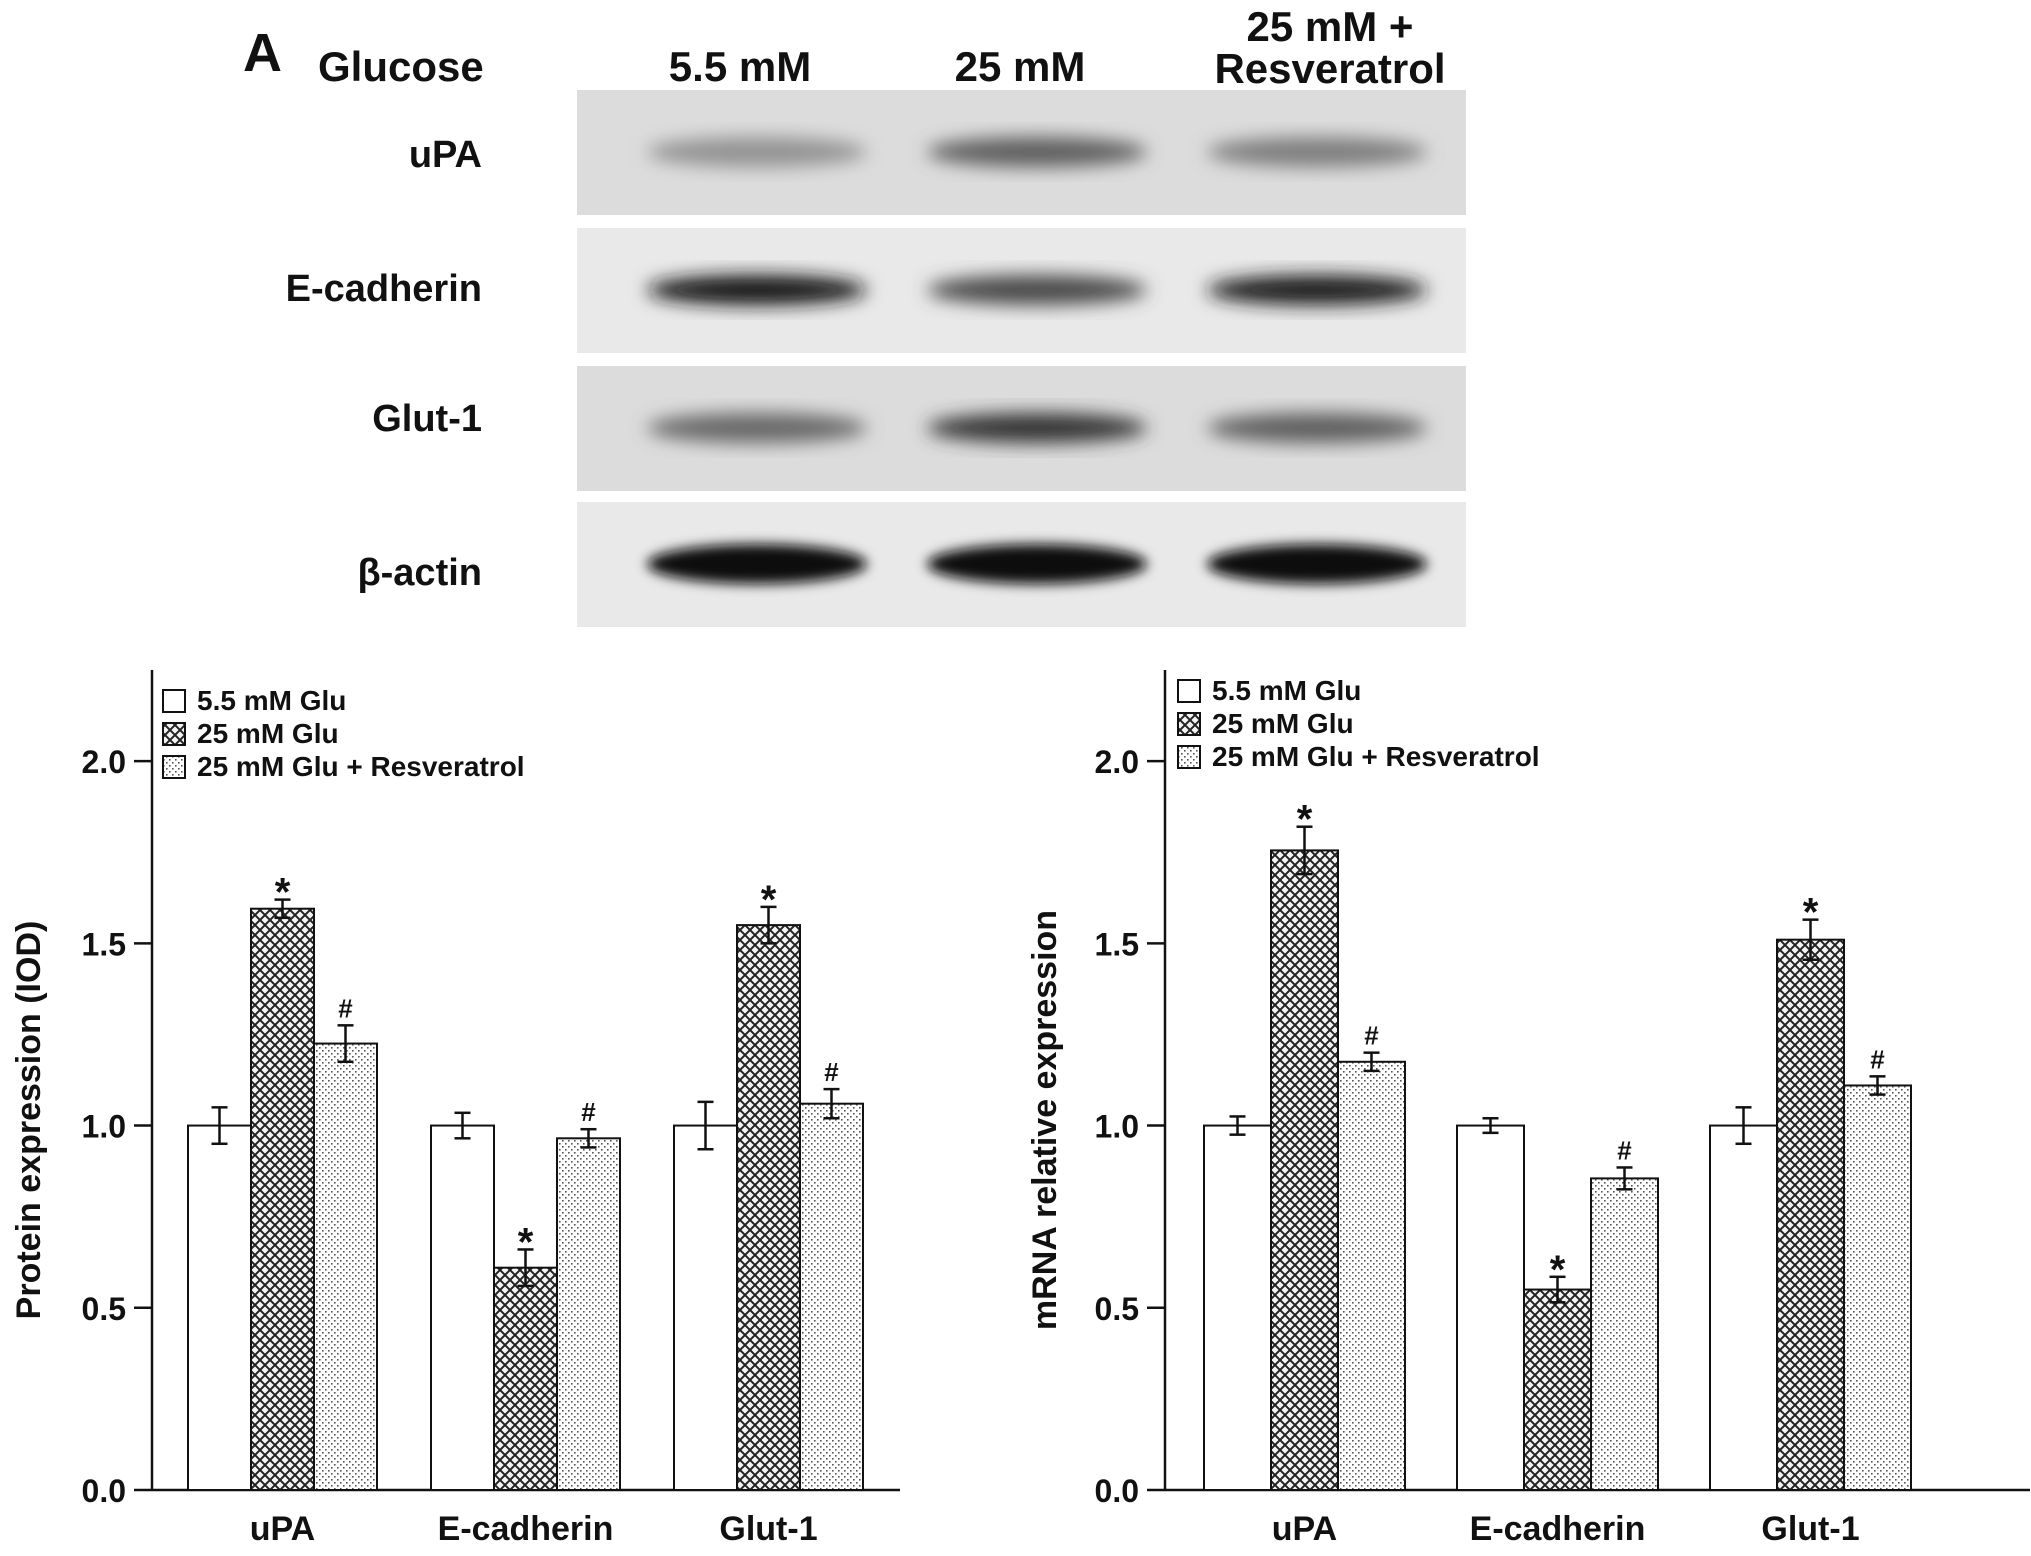  Describe the element at coordinates (1330, 26) in the screenshot. I see `lane-header-3-line1: 25 mM +` at that location.